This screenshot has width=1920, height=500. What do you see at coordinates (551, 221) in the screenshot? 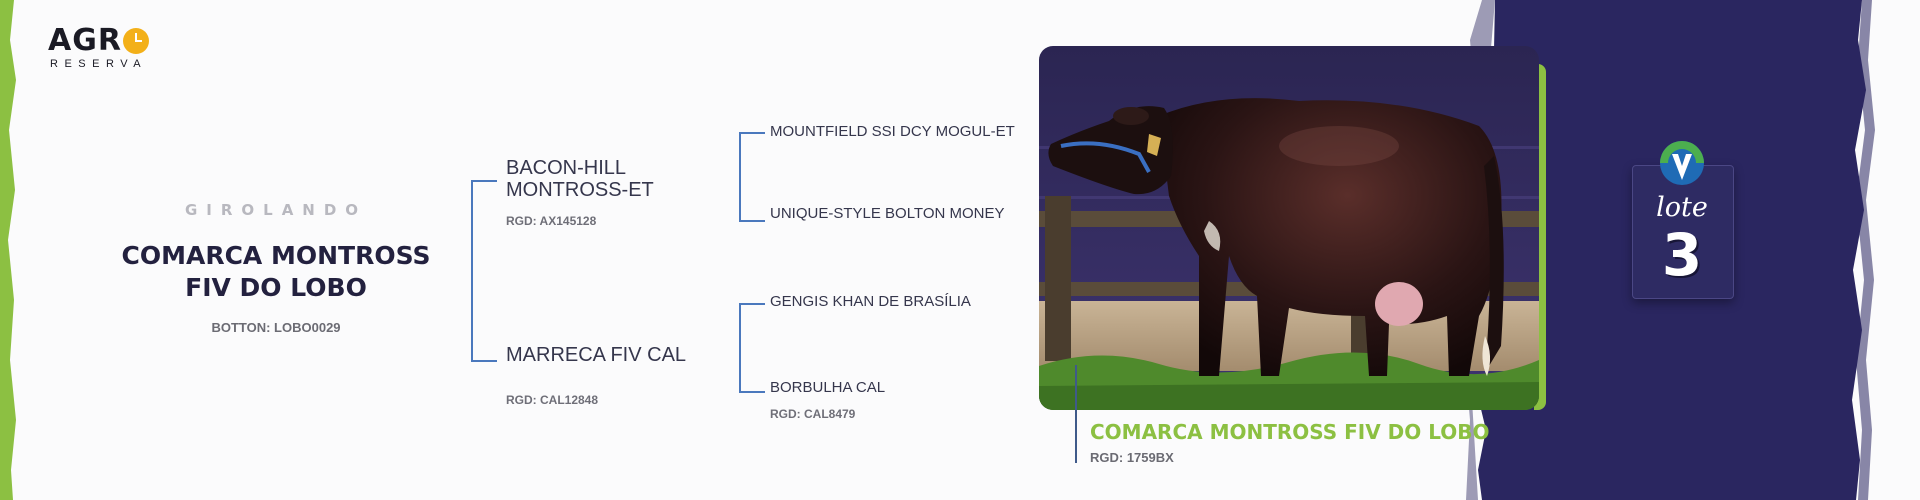
I see `sire-rgd: RGD: AX145128` at bounding box center [551, 221].